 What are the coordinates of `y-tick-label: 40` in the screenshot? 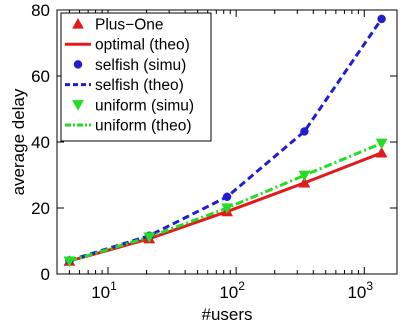 It's located at (40, 142).